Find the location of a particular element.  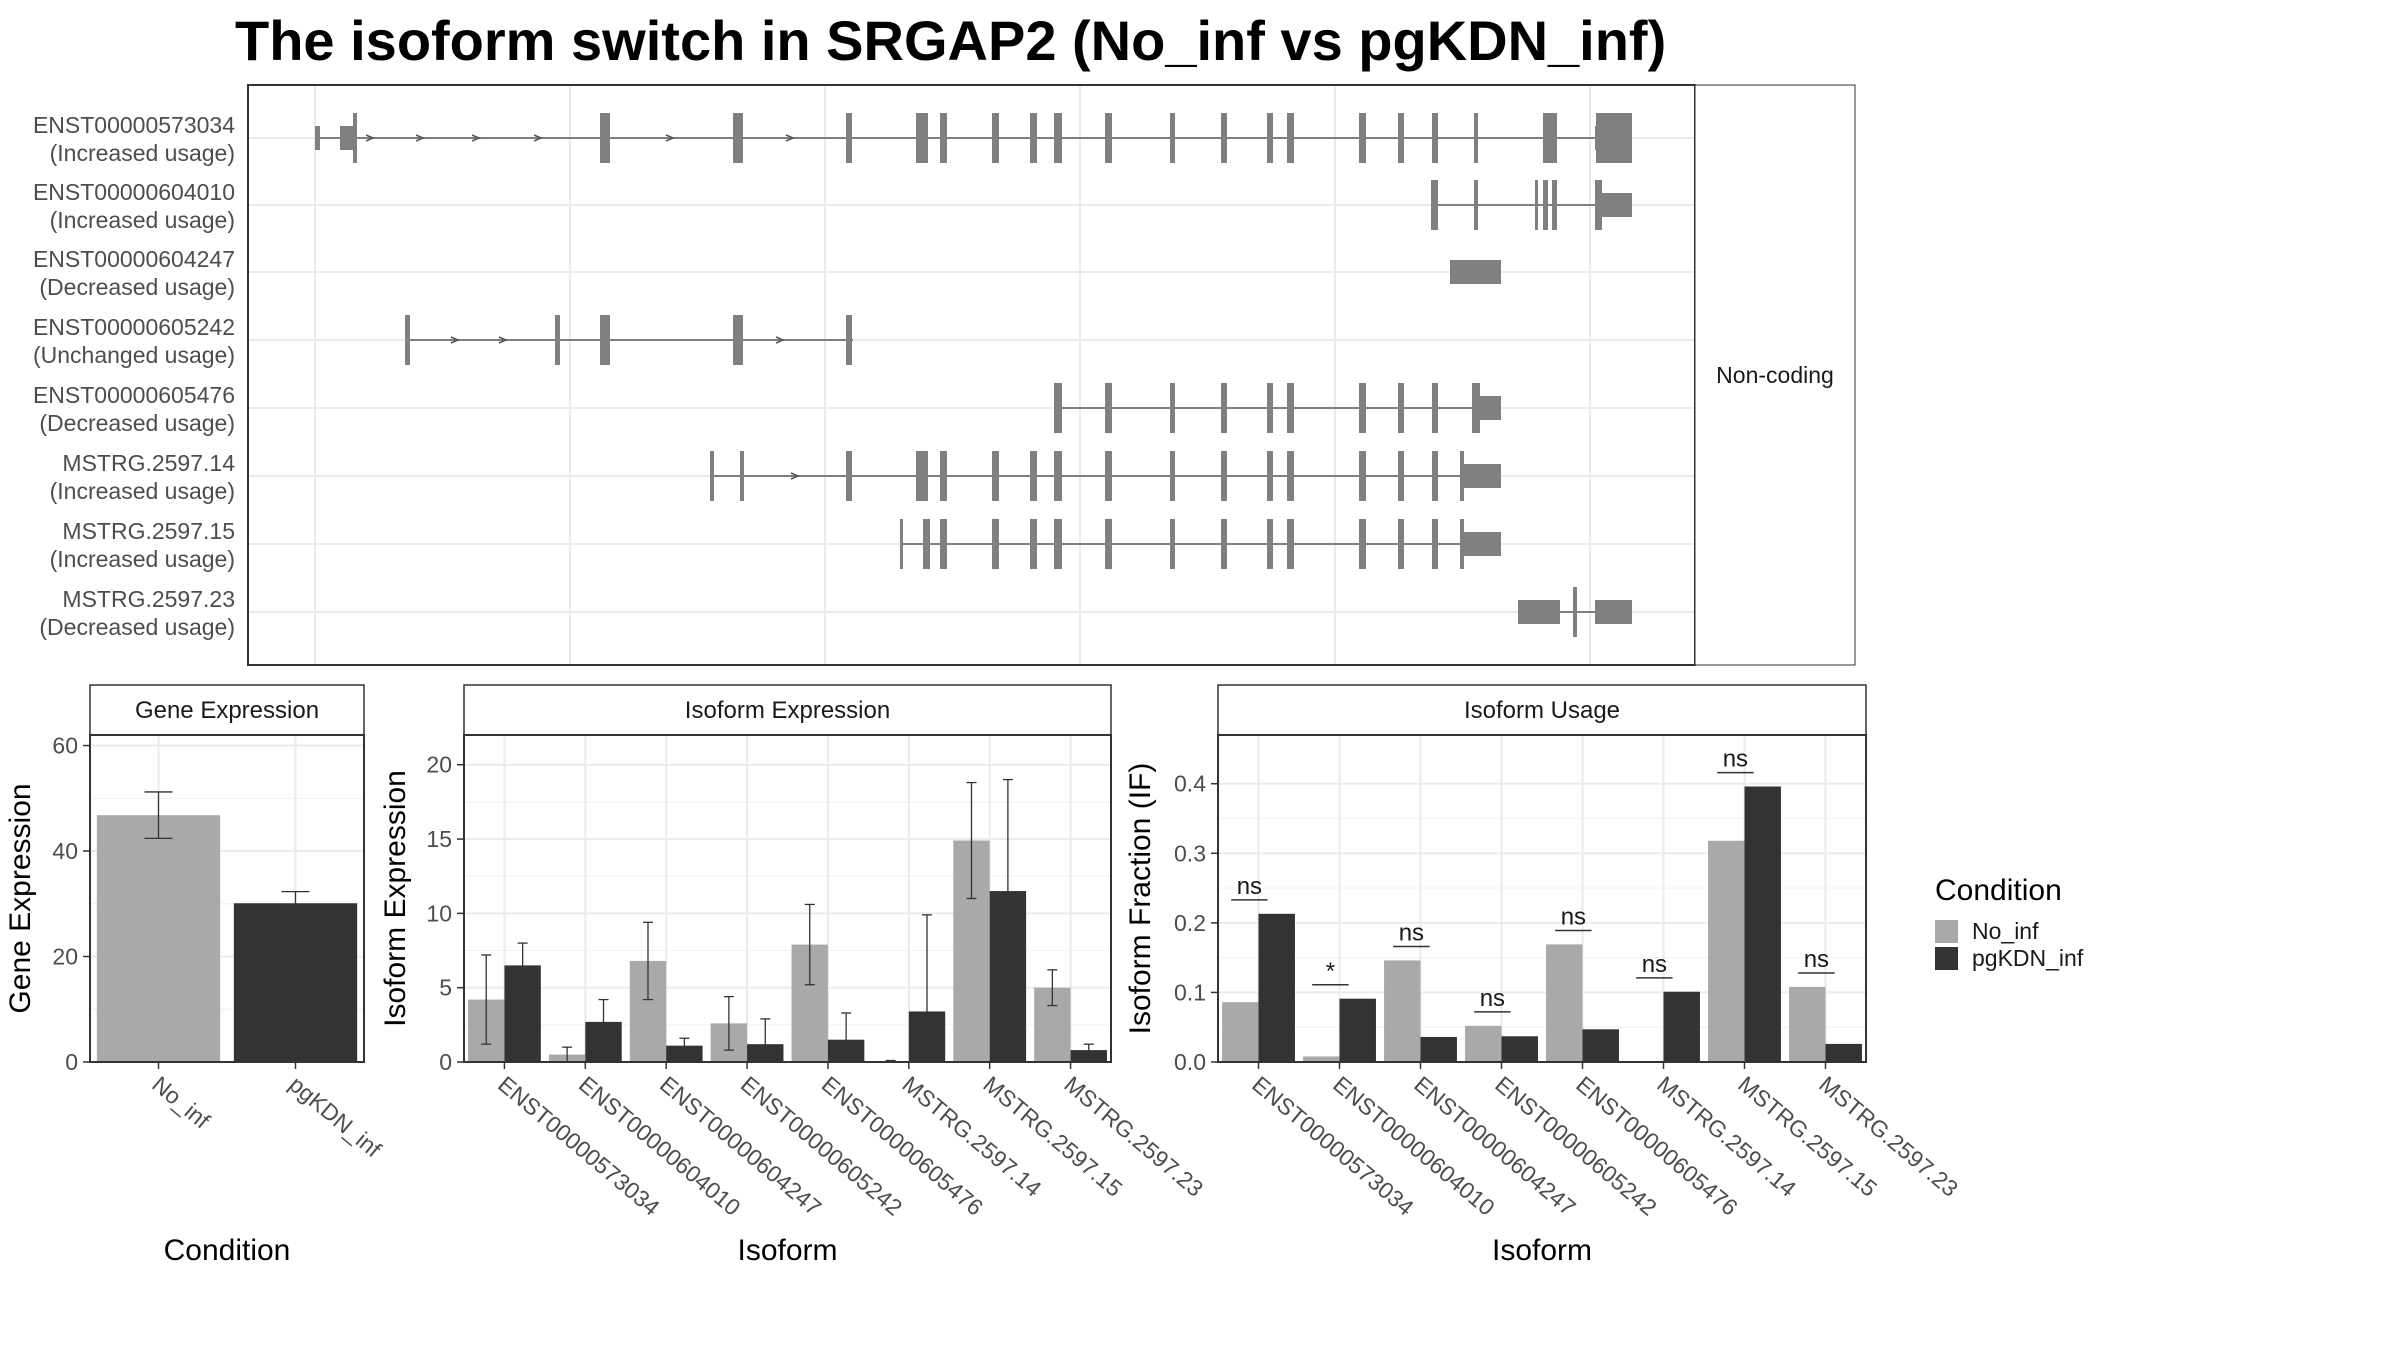

x-tick-label: pgKDN_inf is located at coordinates (335, 1117).